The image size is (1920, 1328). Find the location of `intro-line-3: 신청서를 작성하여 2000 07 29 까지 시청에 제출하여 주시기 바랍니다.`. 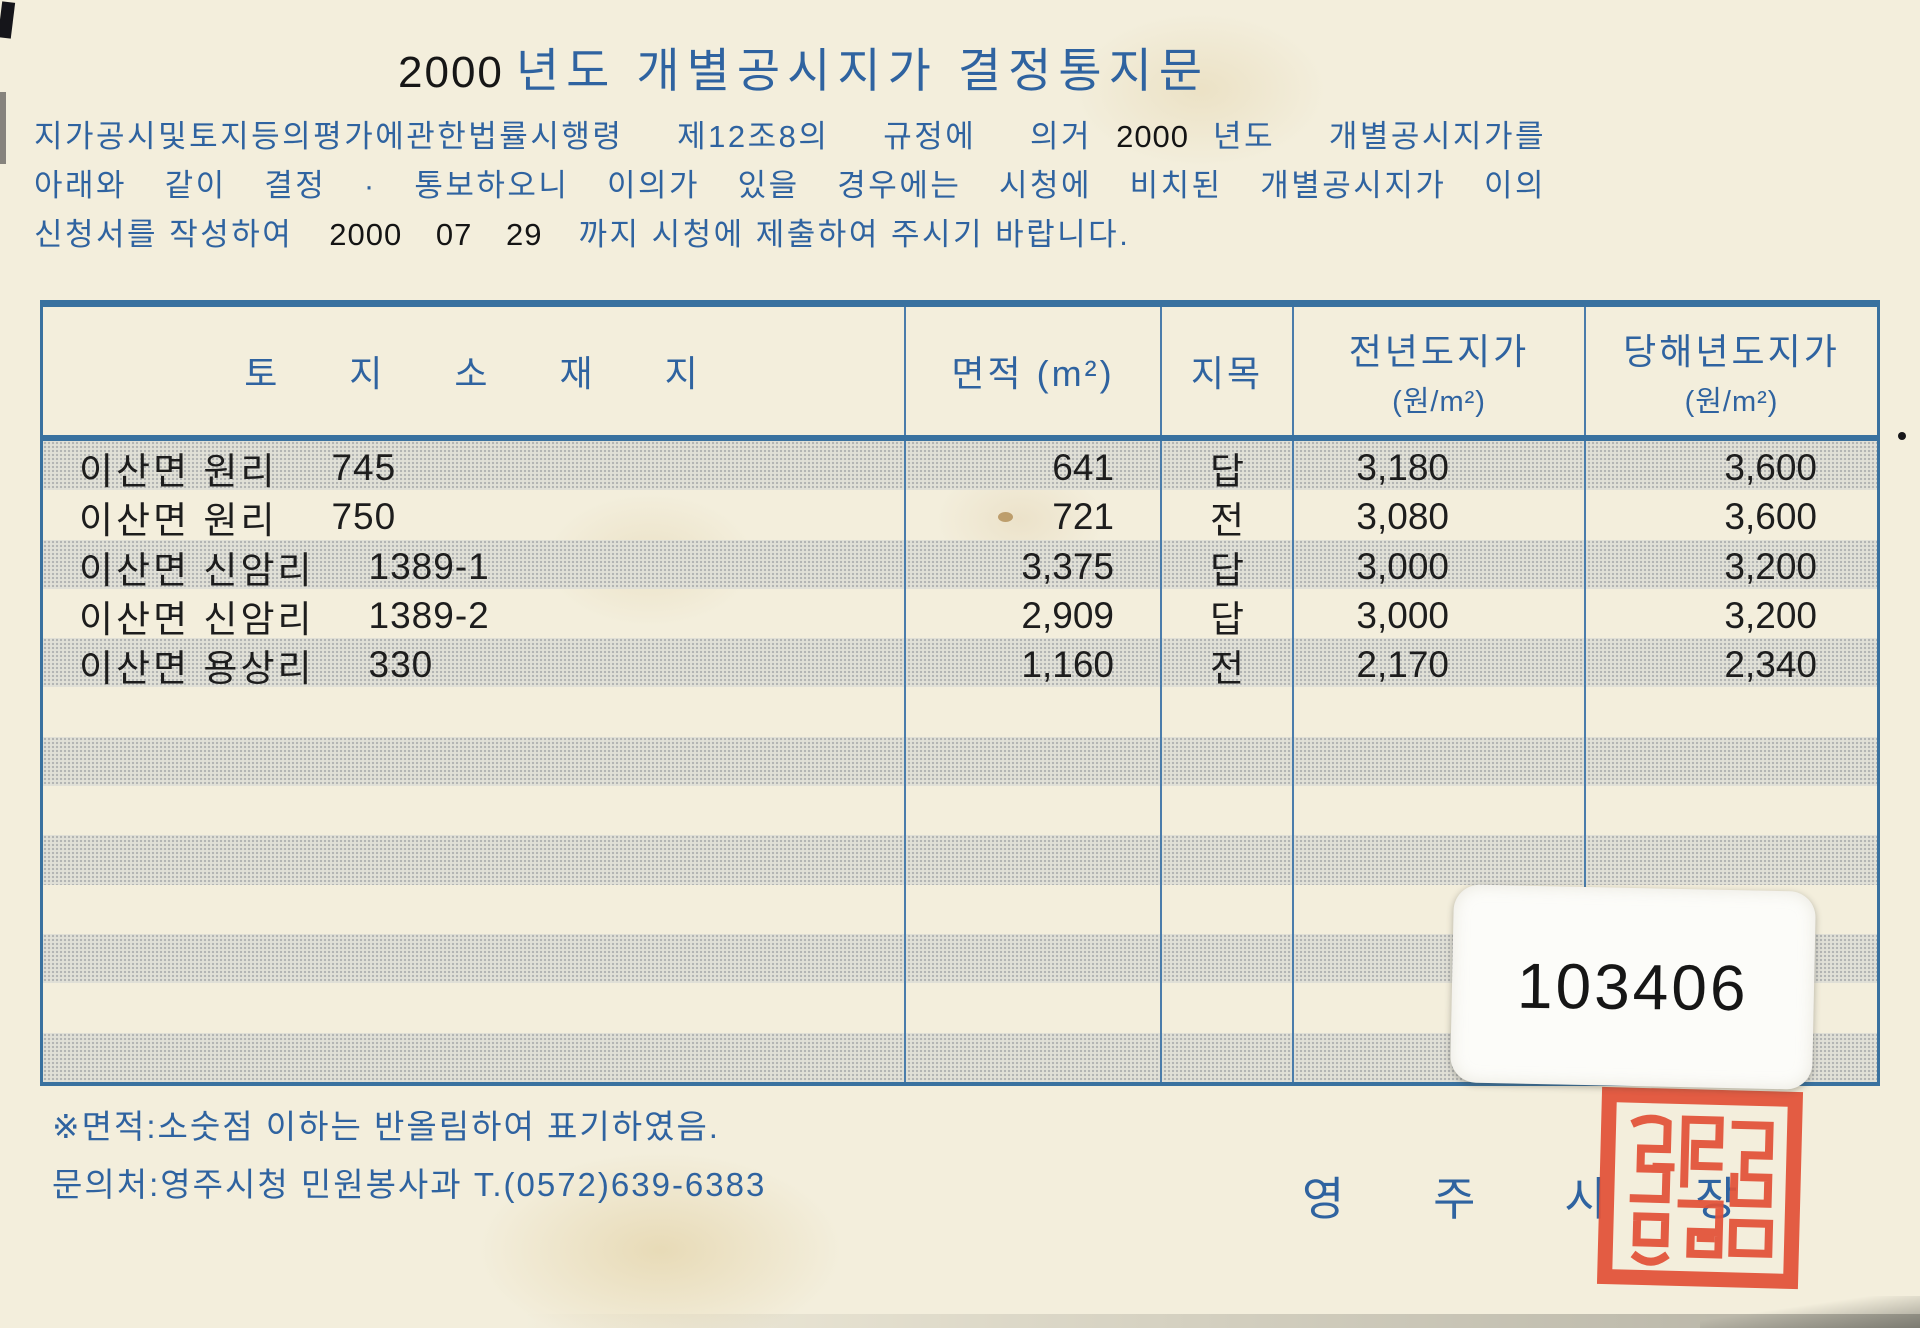

intro-line-3: 신청서를 작성하여 2000 07 29 까지 시청에 제출하여 주시기 바랍니다. is located at coordinates (582, 234).